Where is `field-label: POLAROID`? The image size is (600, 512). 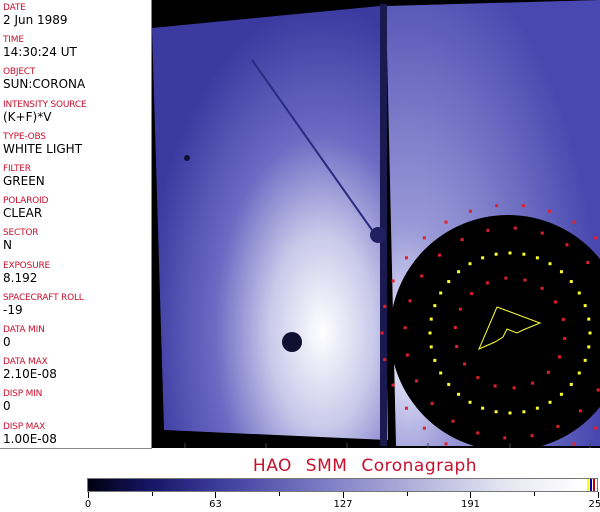
field-label: POLAROID is located at coordinates (26, 201).